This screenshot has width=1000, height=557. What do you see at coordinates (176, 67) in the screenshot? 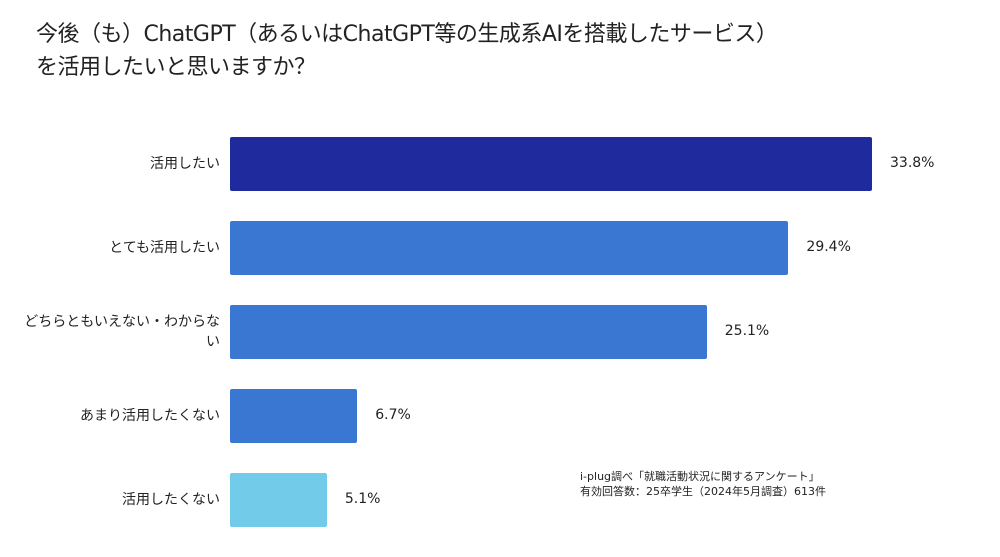
I see `title-line-2: を活用したいと思いますか？` at bounding box center [176, 67].